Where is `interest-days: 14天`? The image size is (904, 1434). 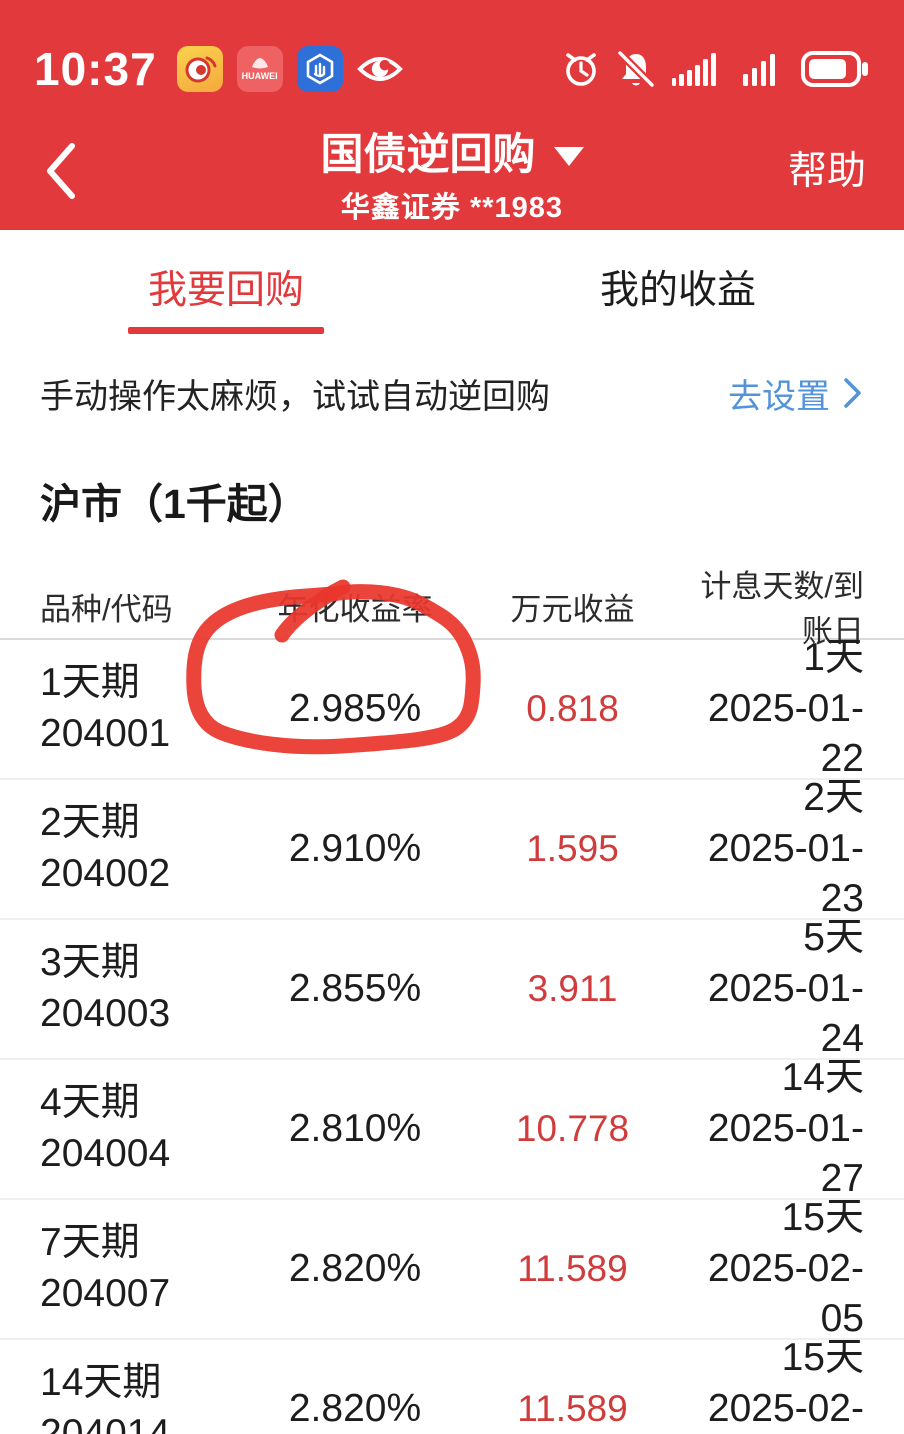
interest-days: 14天 is located at coordinates (822, 1077).